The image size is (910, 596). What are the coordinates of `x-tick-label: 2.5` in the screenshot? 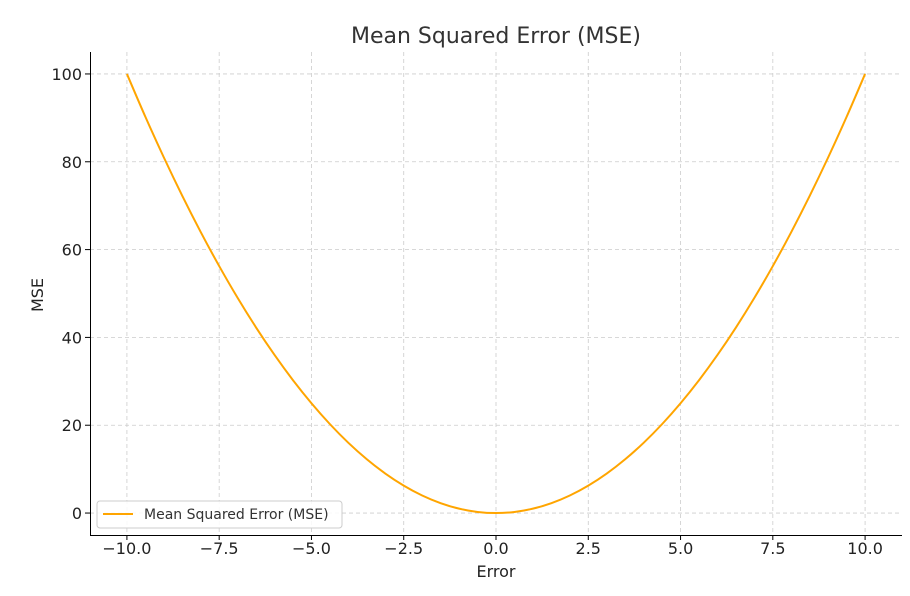 It's located at (588, 548).